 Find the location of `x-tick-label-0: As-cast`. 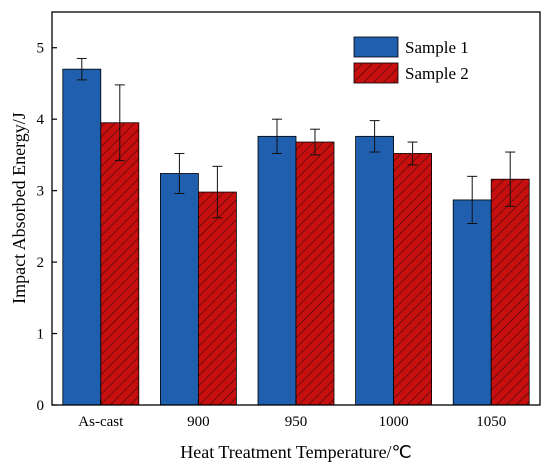

x-tick-label-0: As-cast is located at coordinates (101, 422).